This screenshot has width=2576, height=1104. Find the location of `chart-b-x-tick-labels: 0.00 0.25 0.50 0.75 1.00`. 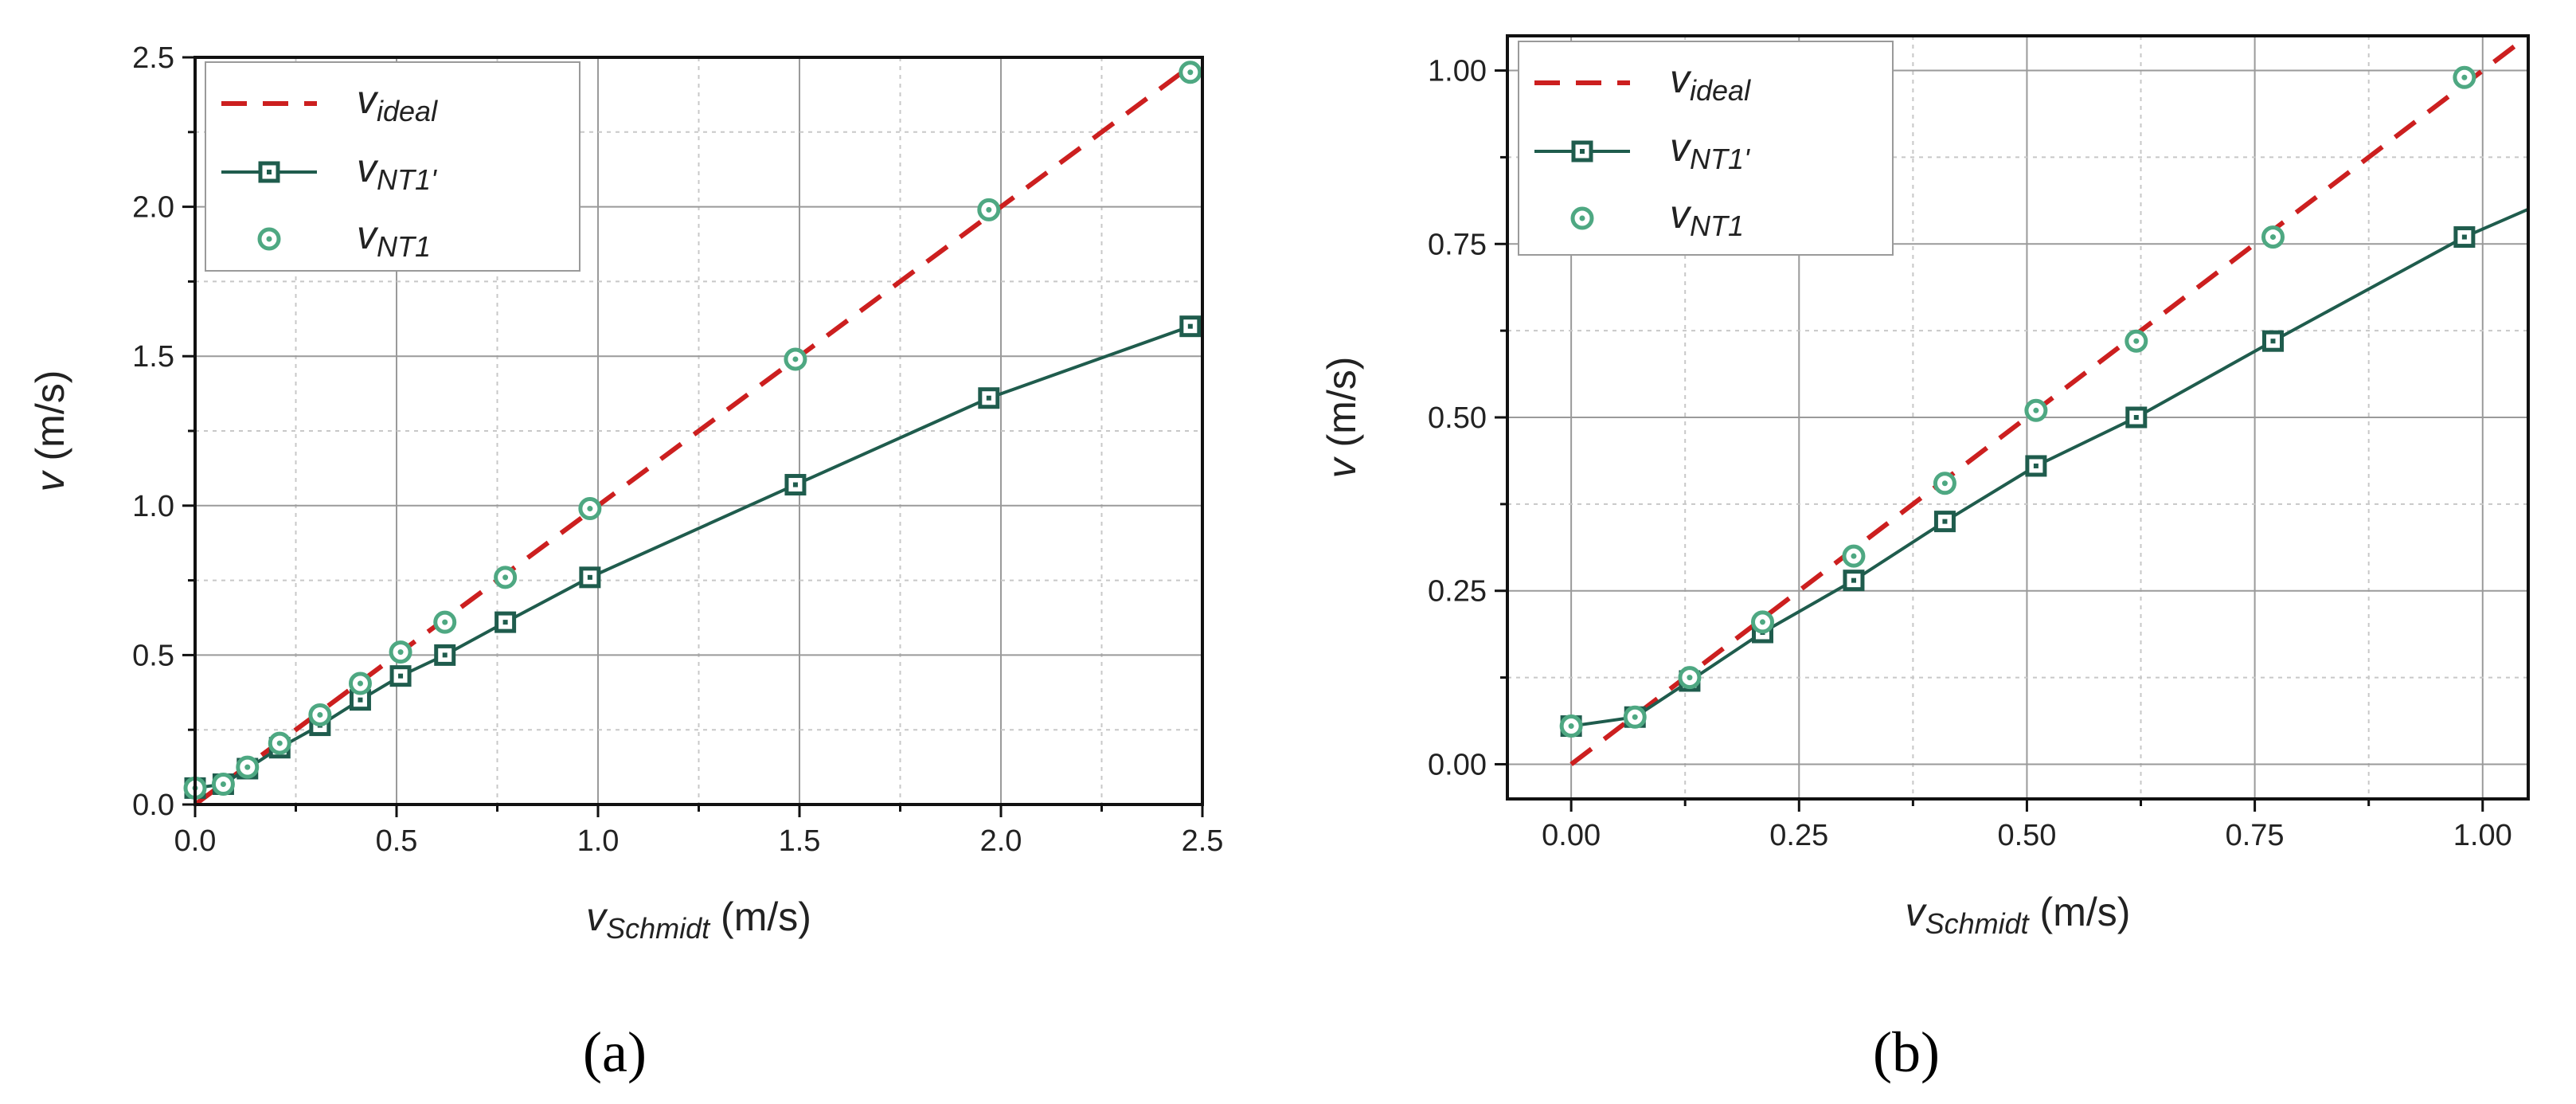

chart-b-x-tick-labels: 0.00 0.25 0.50 0.75 1.00 is located at coordinates (2027, 835).